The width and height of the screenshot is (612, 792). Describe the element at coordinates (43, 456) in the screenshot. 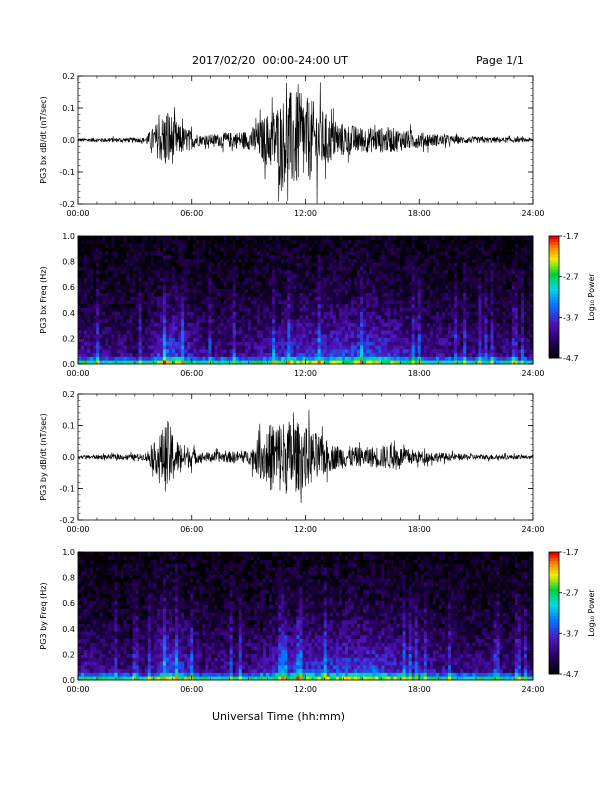

I see `y-axis-label: PG3 by dB/dt (nT/sec)` at that location.